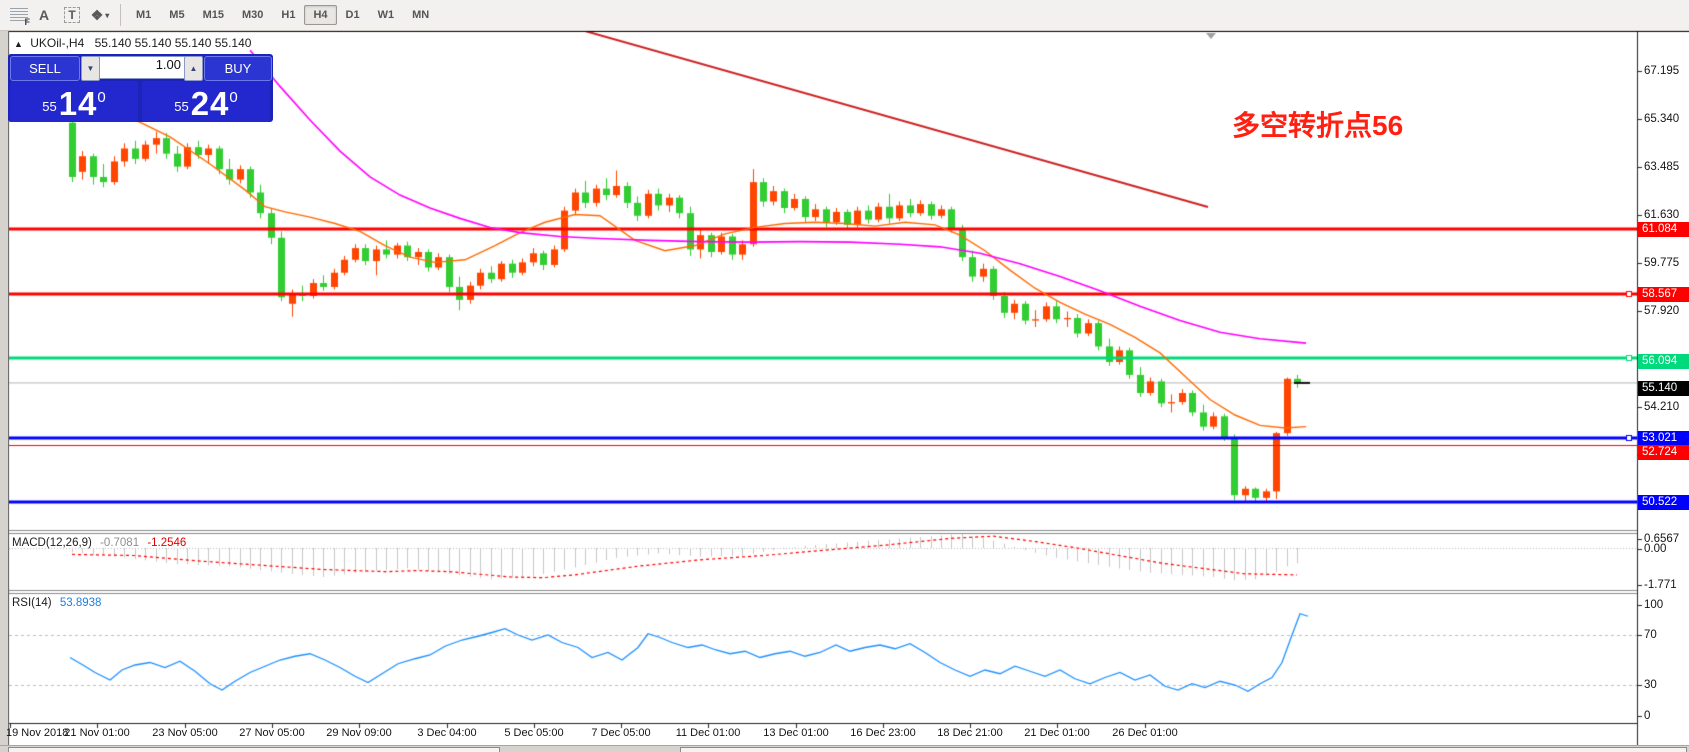 The width and height of the screenshot is (1689, 752). Describe the element at coordinates (1662, 407) in the screenshot. I see `price-tick-label: 54.210` at that location.